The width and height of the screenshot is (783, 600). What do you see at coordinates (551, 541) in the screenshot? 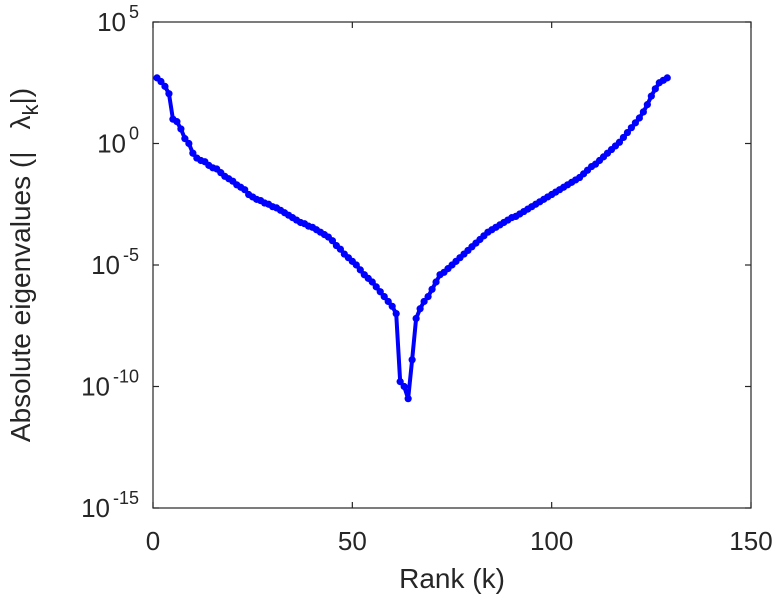
I see `x-tick-label: 100` at bounding box center [551, 541].